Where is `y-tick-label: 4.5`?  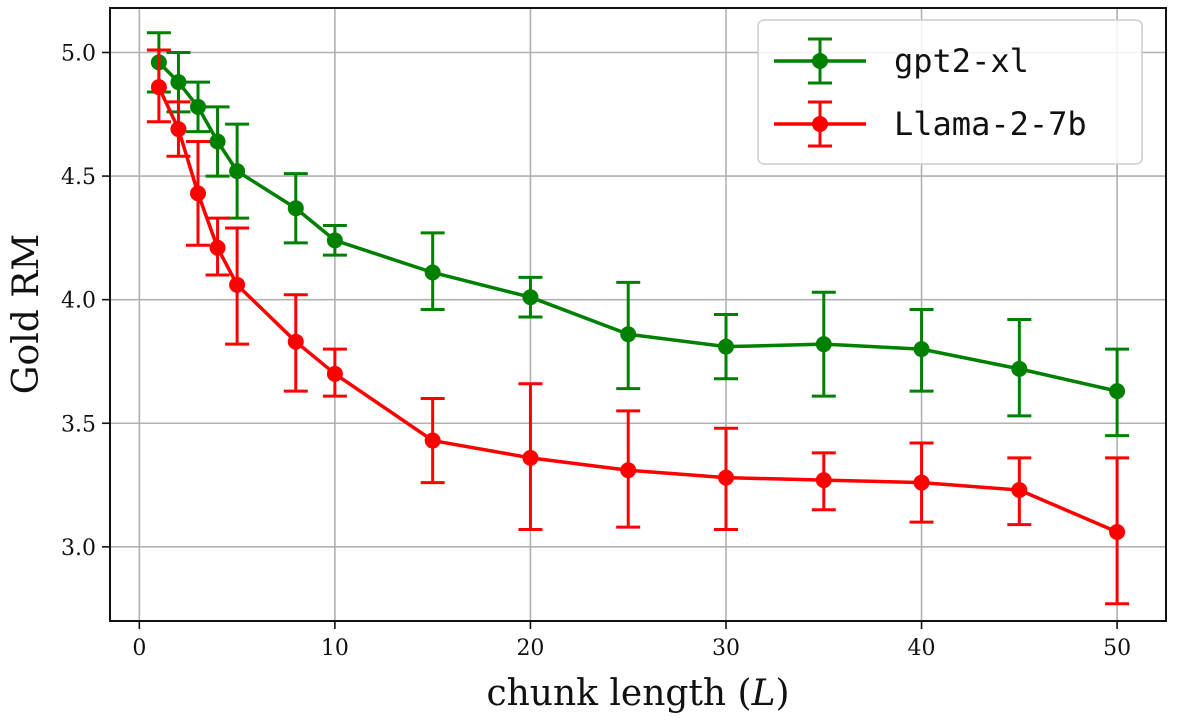 y-tick-label: 4.5 is located at coordinates (78, 177).